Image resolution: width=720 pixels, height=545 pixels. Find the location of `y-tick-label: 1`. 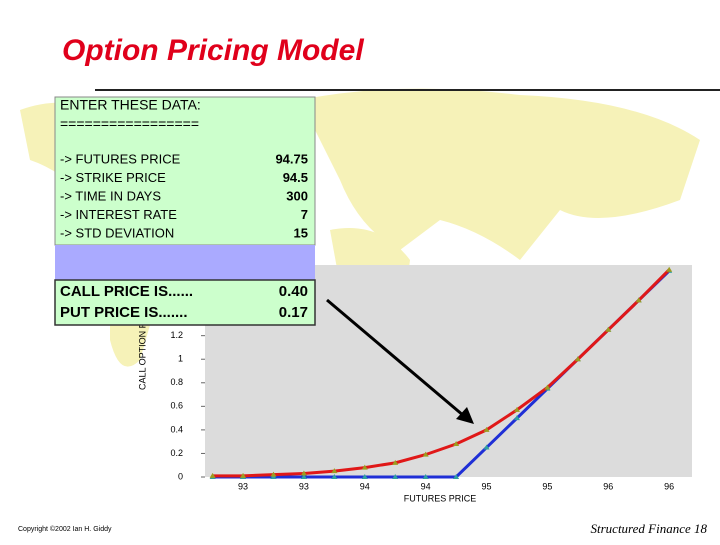

y-tick-label: 1 is located at coordinates (180, 359).